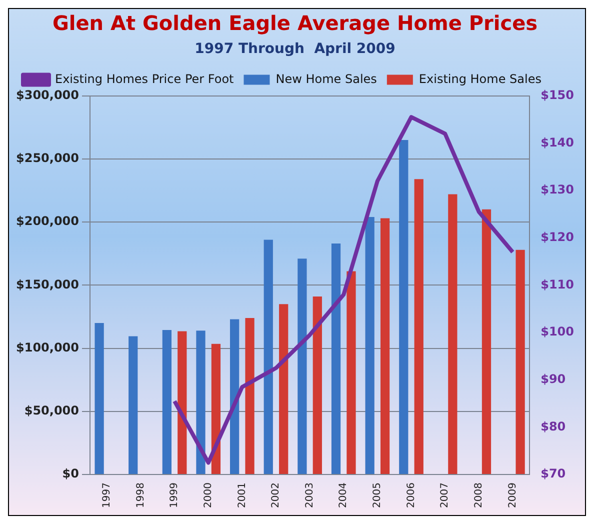 This screenshot has width=594, height=524. Describe the element at coordinates (557, 142) in the screenshot. I see `y2-tick-label: $140` at that location.